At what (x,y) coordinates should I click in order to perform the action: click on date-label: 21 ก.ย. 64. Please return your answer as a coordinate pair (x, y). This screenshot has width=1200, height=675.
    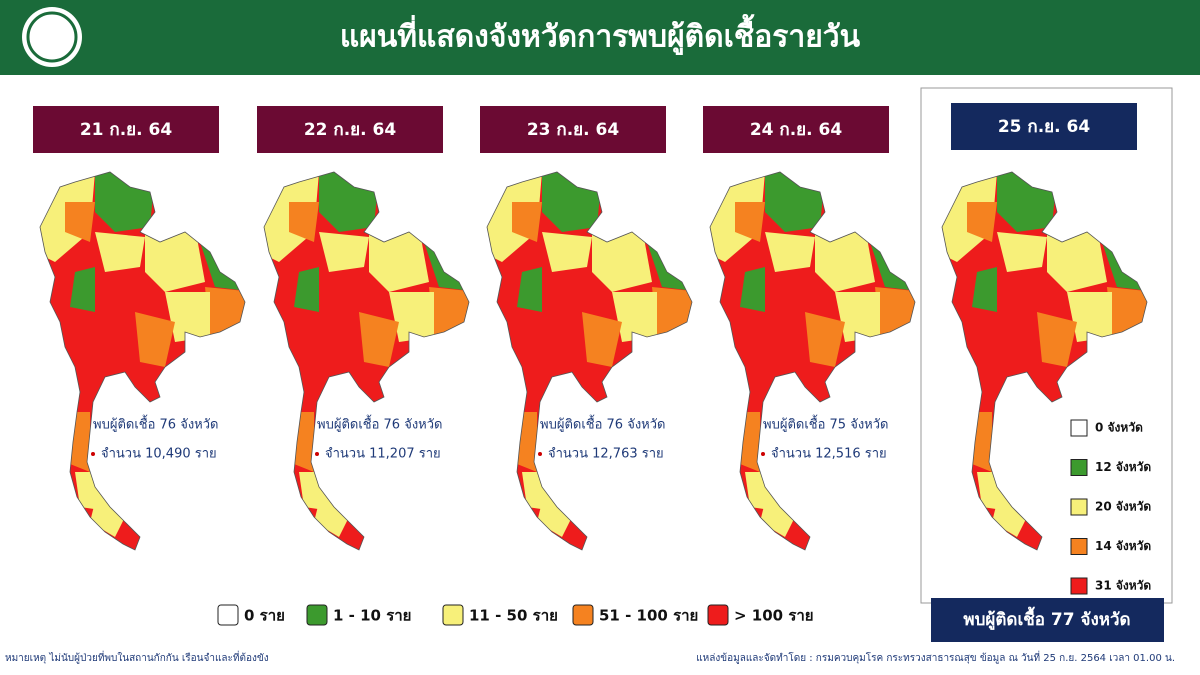
    Looking at the image, I should click on (126, 130).